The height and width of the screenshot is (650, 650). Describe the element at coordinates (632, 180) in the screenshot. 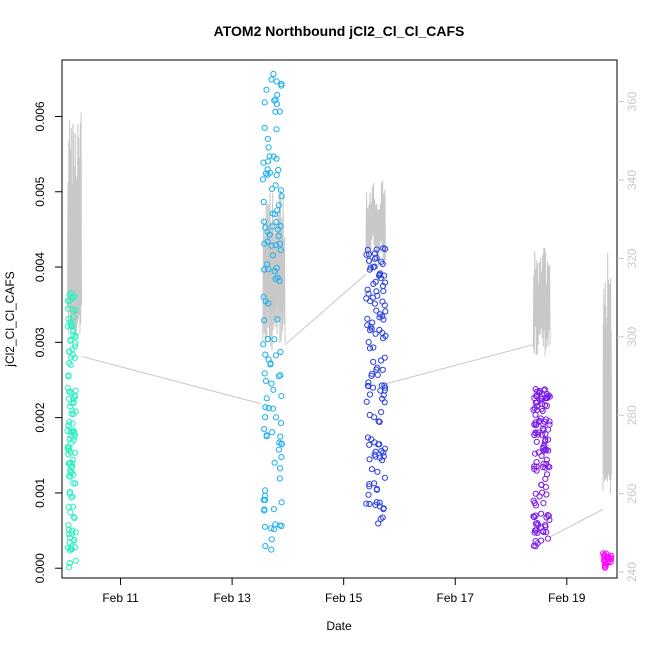

I see `y2-tick-label: 340` at that location.